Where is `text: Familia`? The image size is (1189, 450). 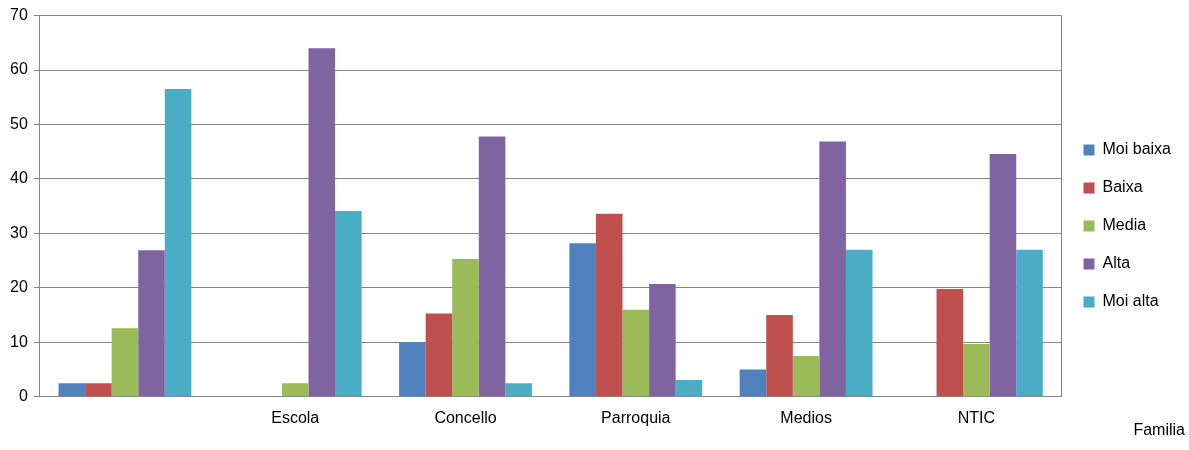
text: Familia is located at coordinates (1159, 430).